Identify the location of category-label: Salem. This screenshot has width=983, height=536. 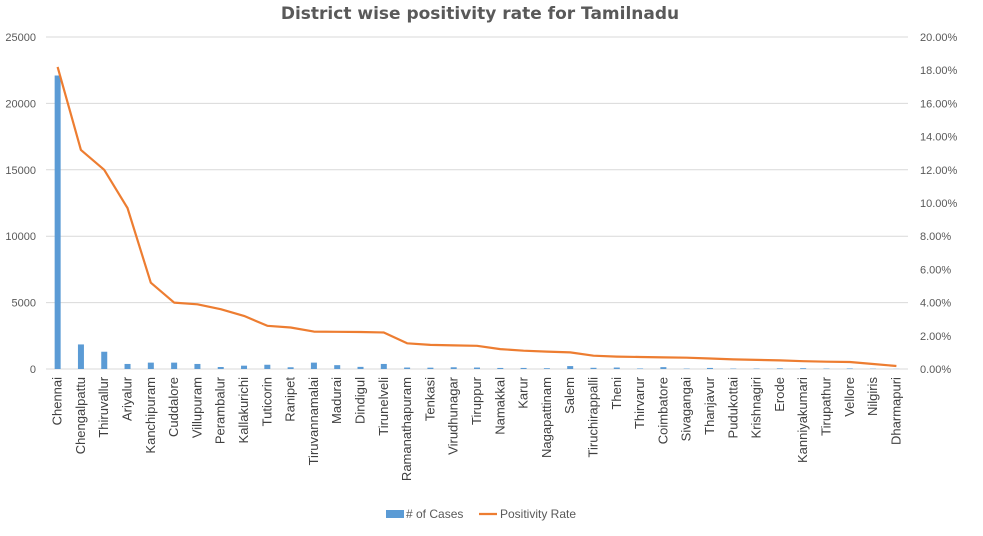
(569, 395).